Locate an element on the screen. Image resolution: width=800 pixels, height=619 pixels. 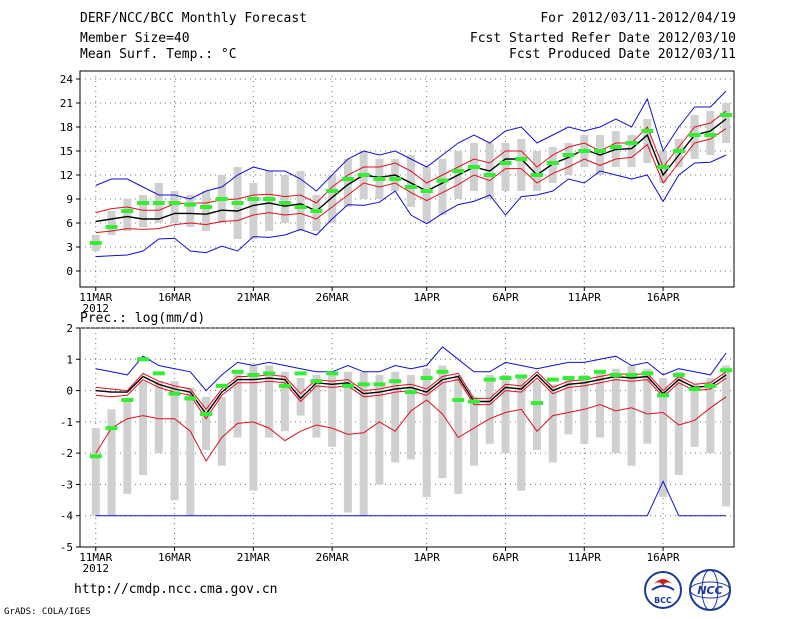
precip-xtick-label: 11MAR is located at coordinates (95, 557).